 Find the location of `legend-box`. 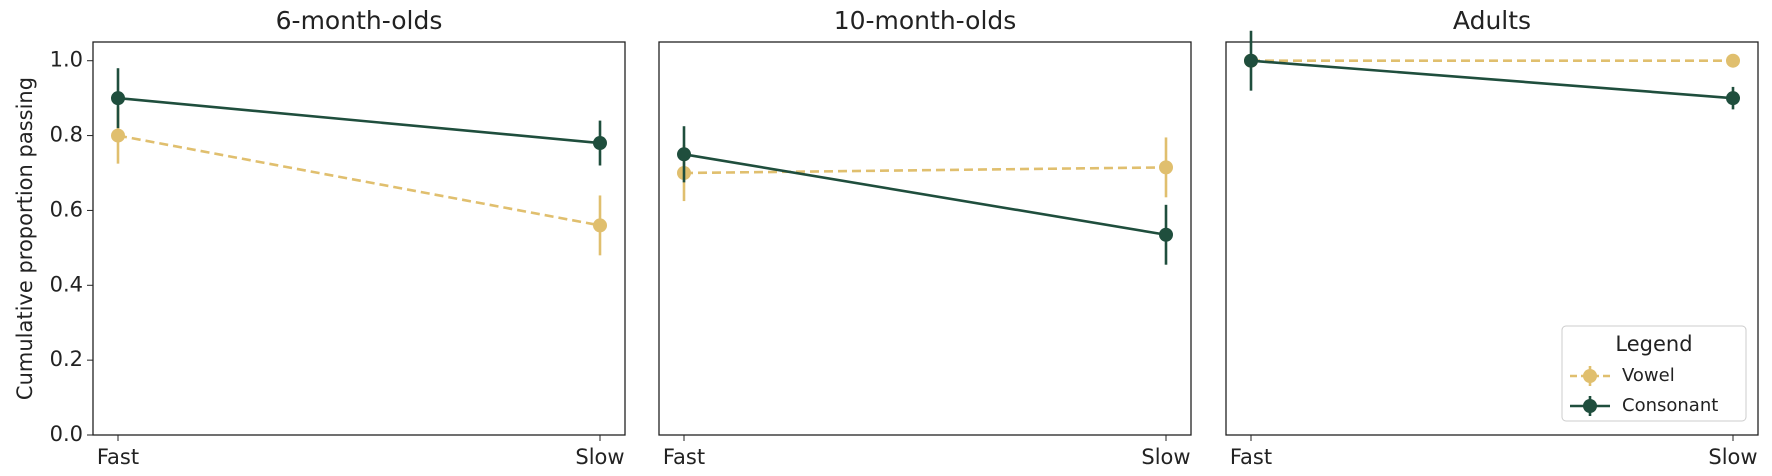

legend-box is located at coordinates (1654, 373).